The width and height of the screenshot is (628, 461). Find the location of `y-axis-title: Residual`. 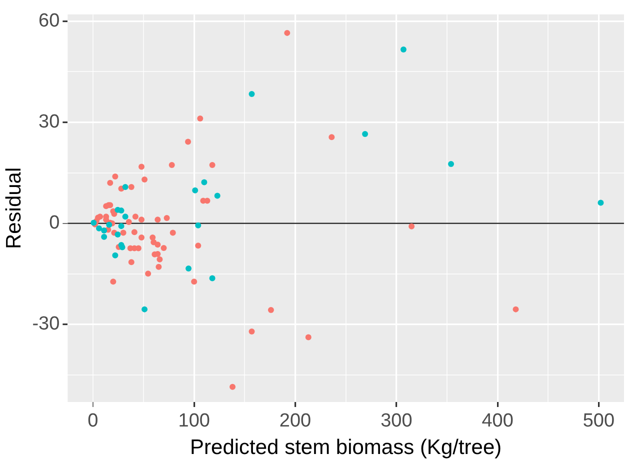

y-axis-title: Residual is located at coordinates (14, 208).